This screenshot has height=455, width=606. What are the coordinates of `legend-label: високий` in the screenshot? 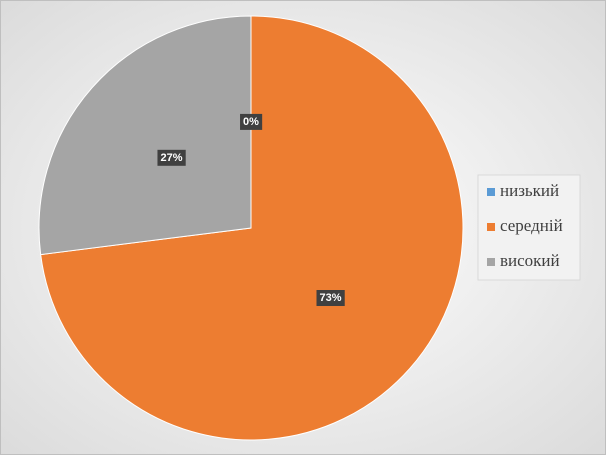 It's located at (530, 260).